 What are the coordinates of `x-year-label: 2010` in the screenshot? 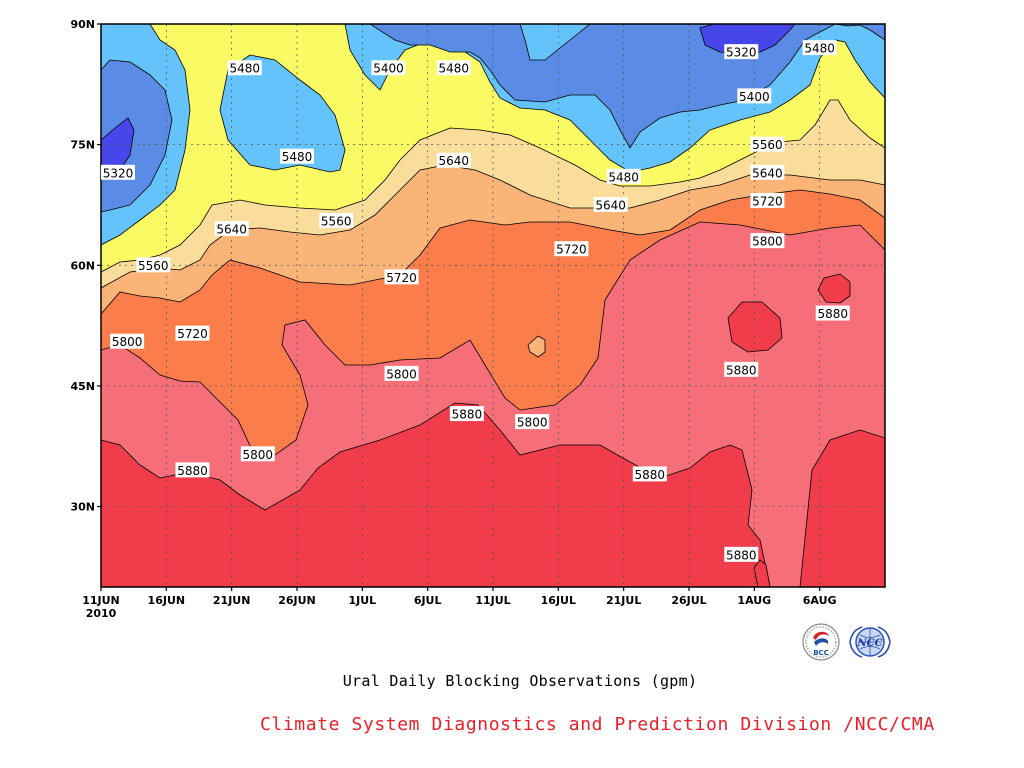 It's located at (101, 613).